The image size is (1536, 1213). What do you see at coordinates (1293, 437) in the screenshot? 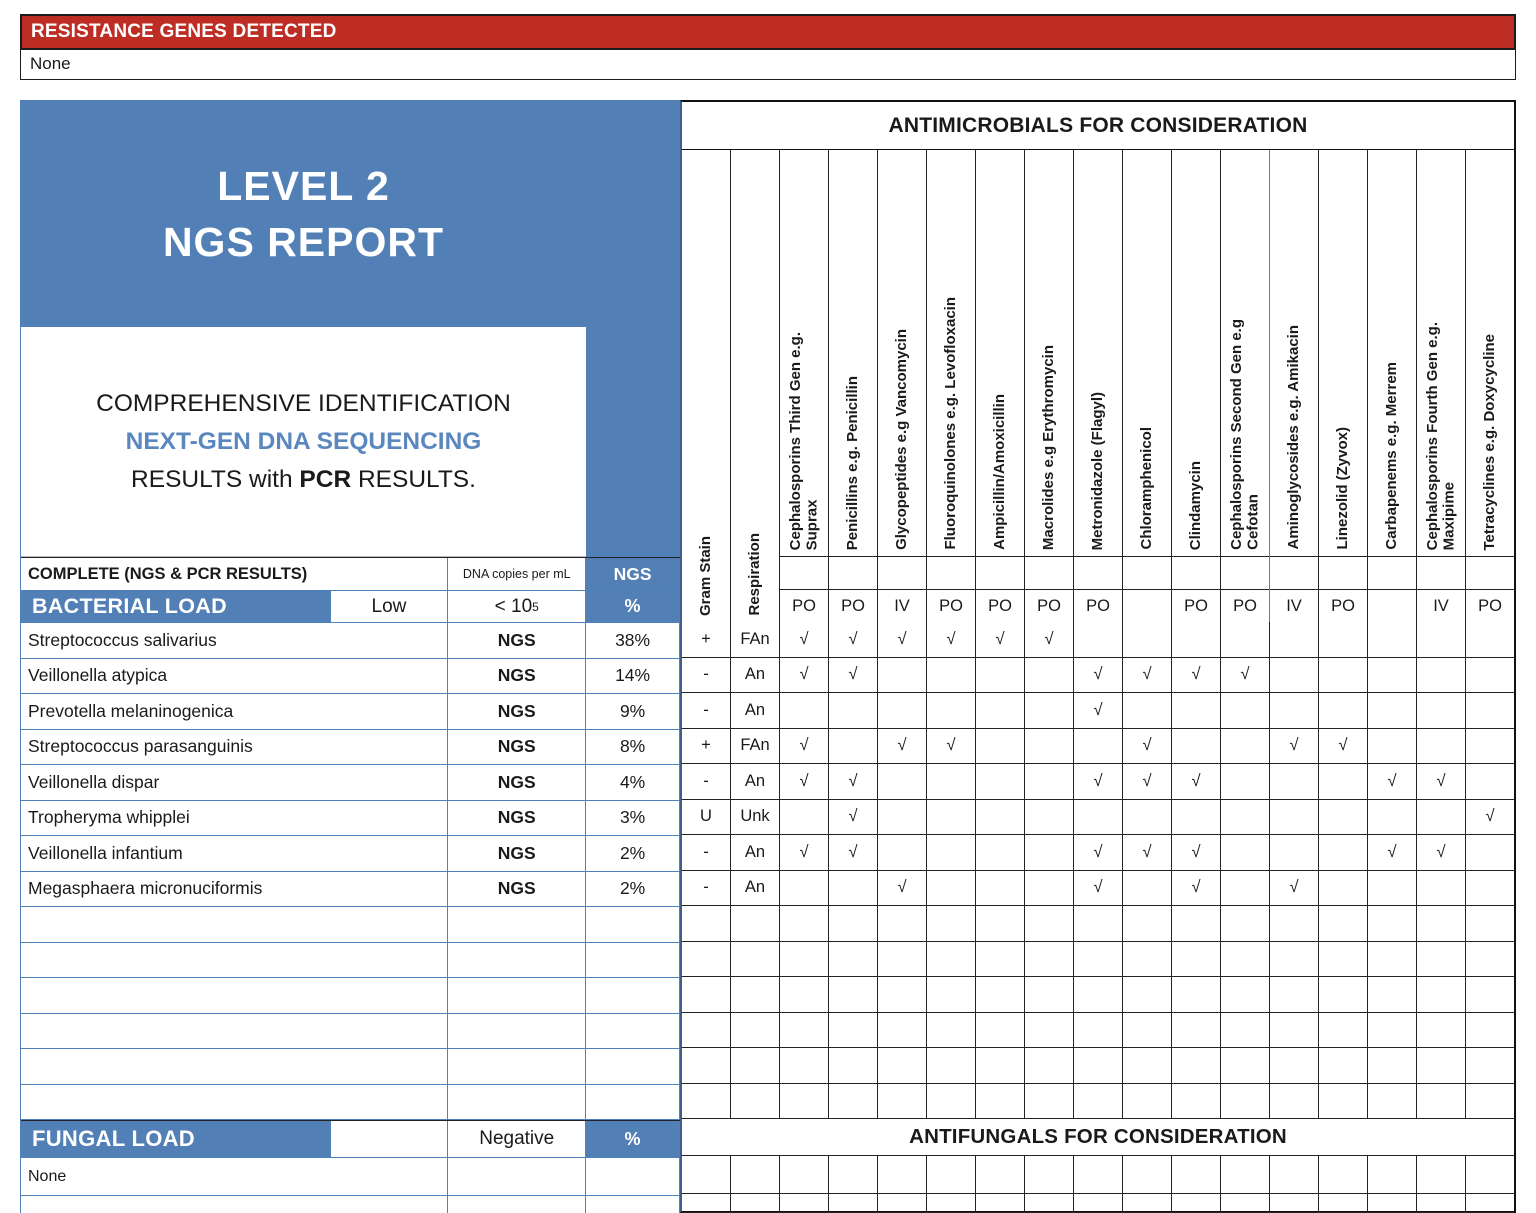
I see `antibiotic-name-label: Aminoglycosides e.g. Amikacin` at bounding box center [1293, 437].